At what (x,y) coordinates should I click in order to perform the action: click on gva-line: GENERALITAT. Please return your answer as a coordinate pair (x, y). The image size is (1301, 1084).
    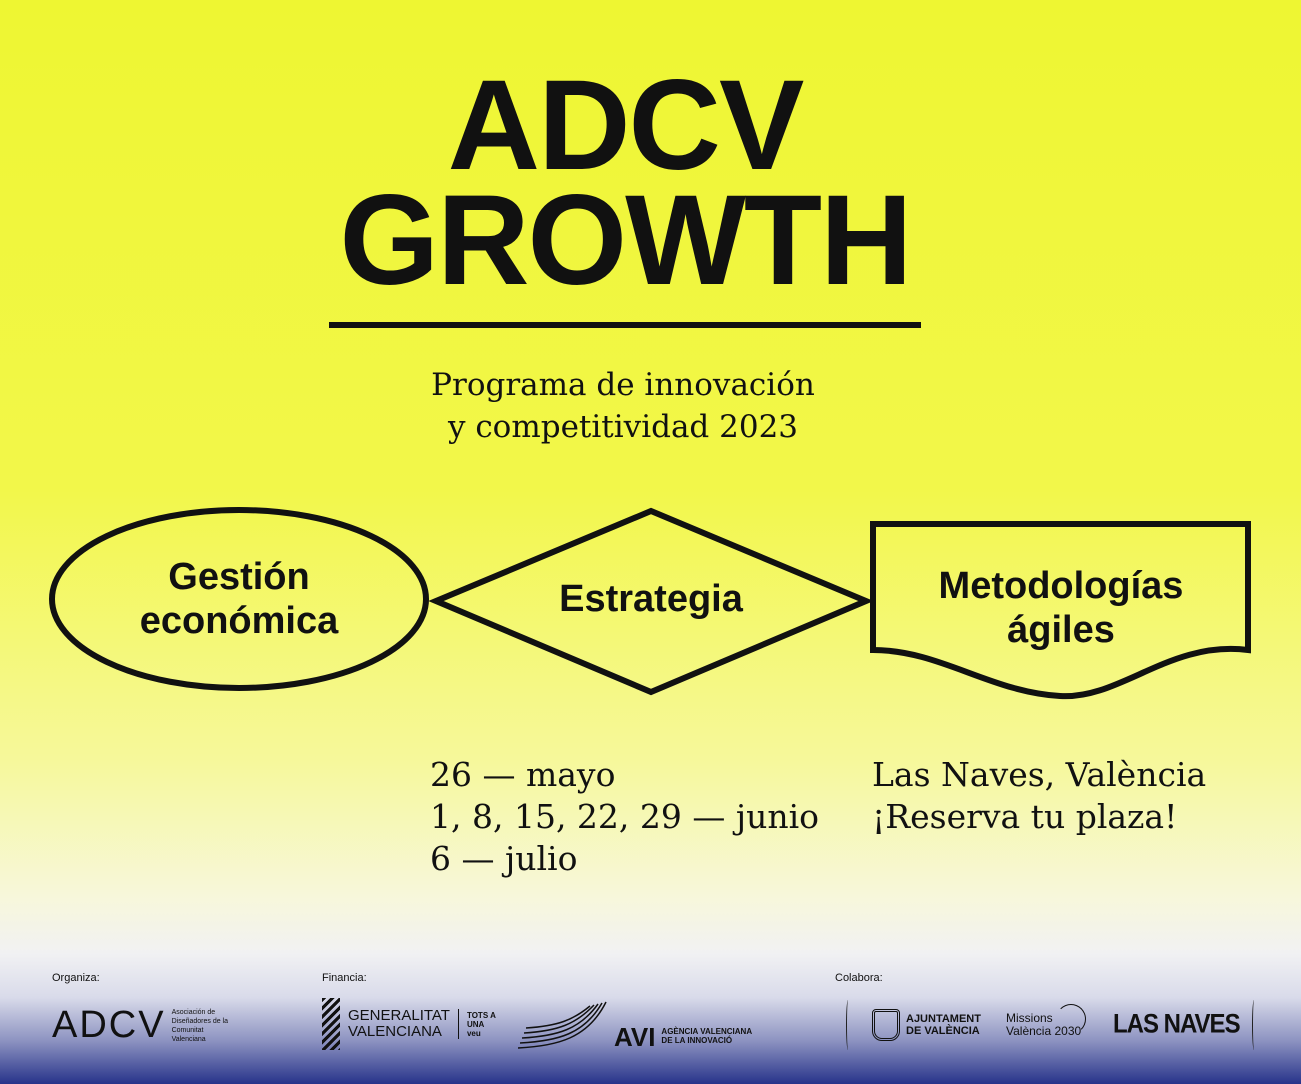
    Looking at the image, I should click on (399, 1015).